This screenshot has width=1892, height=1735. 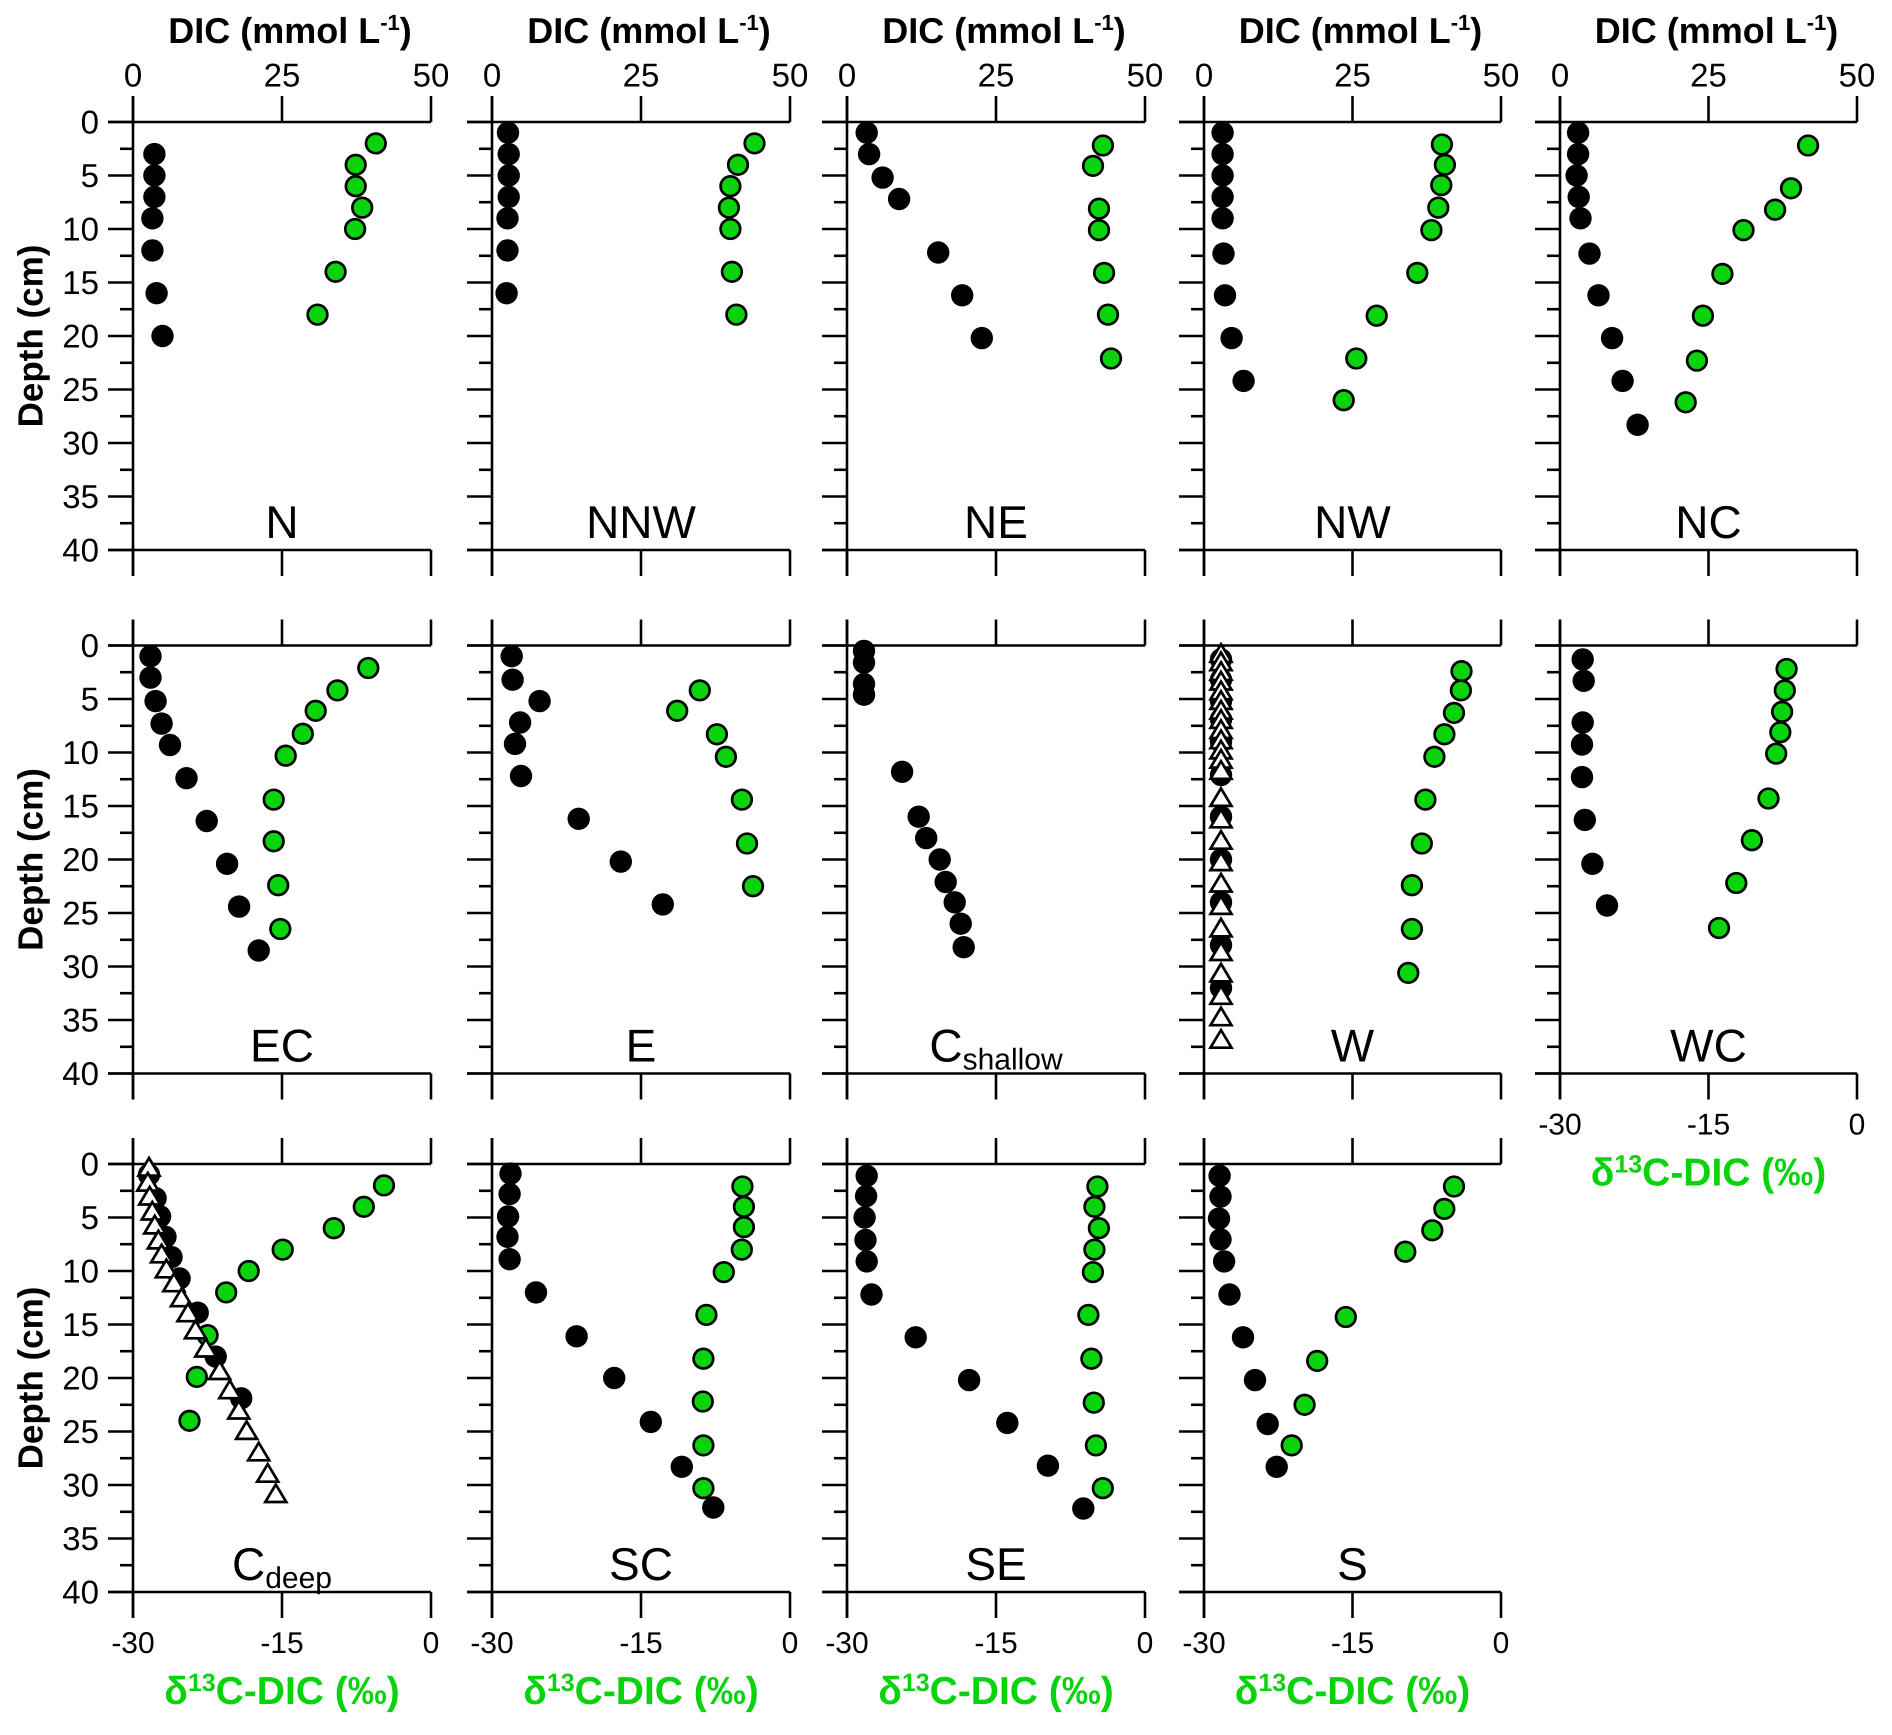 What do you see at coordinates (1352, 1564) in the screenshot?
I see `svg-text: S` at bounding box center [1352, 1564].